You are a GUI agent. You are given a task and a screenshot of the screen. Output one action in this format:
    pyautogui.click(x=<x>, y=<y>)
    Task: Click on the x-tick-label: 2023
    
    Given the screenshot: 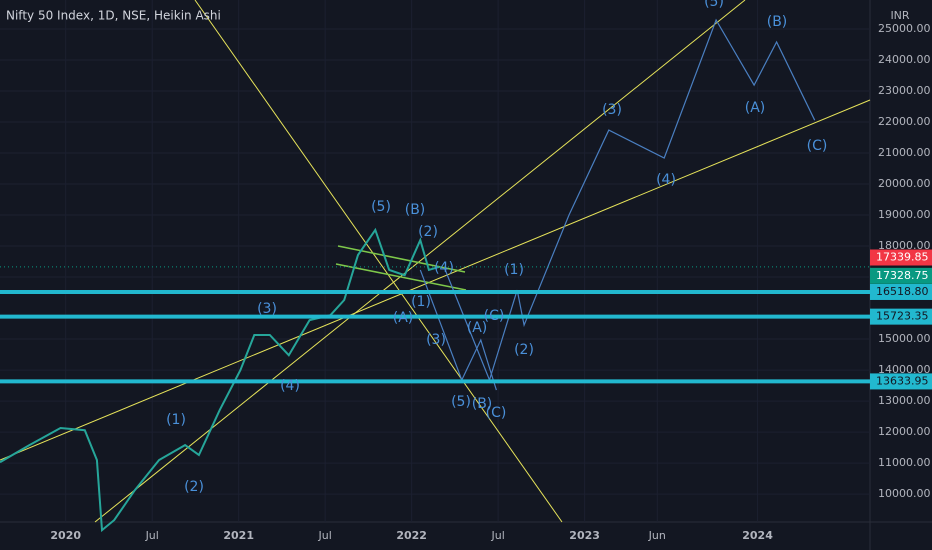 What is the action you would take?
    pyautogui.click(x=584, y=535)
    